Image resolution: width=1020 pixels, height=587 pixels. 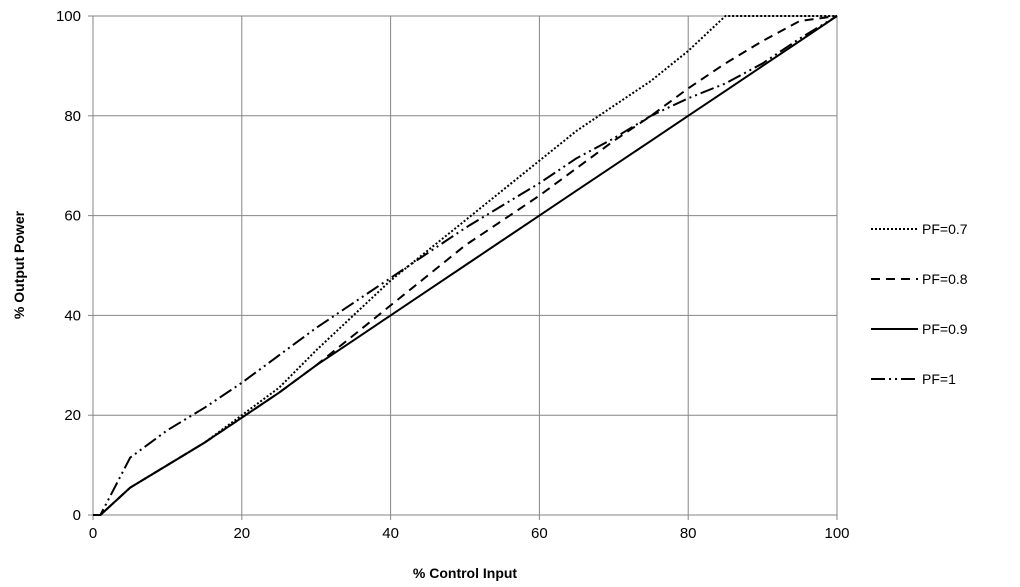 What do you see at coordinates (836, 533) in the screenshot?
I see `x-tick-label: 100` at bounding box center [836, 533].